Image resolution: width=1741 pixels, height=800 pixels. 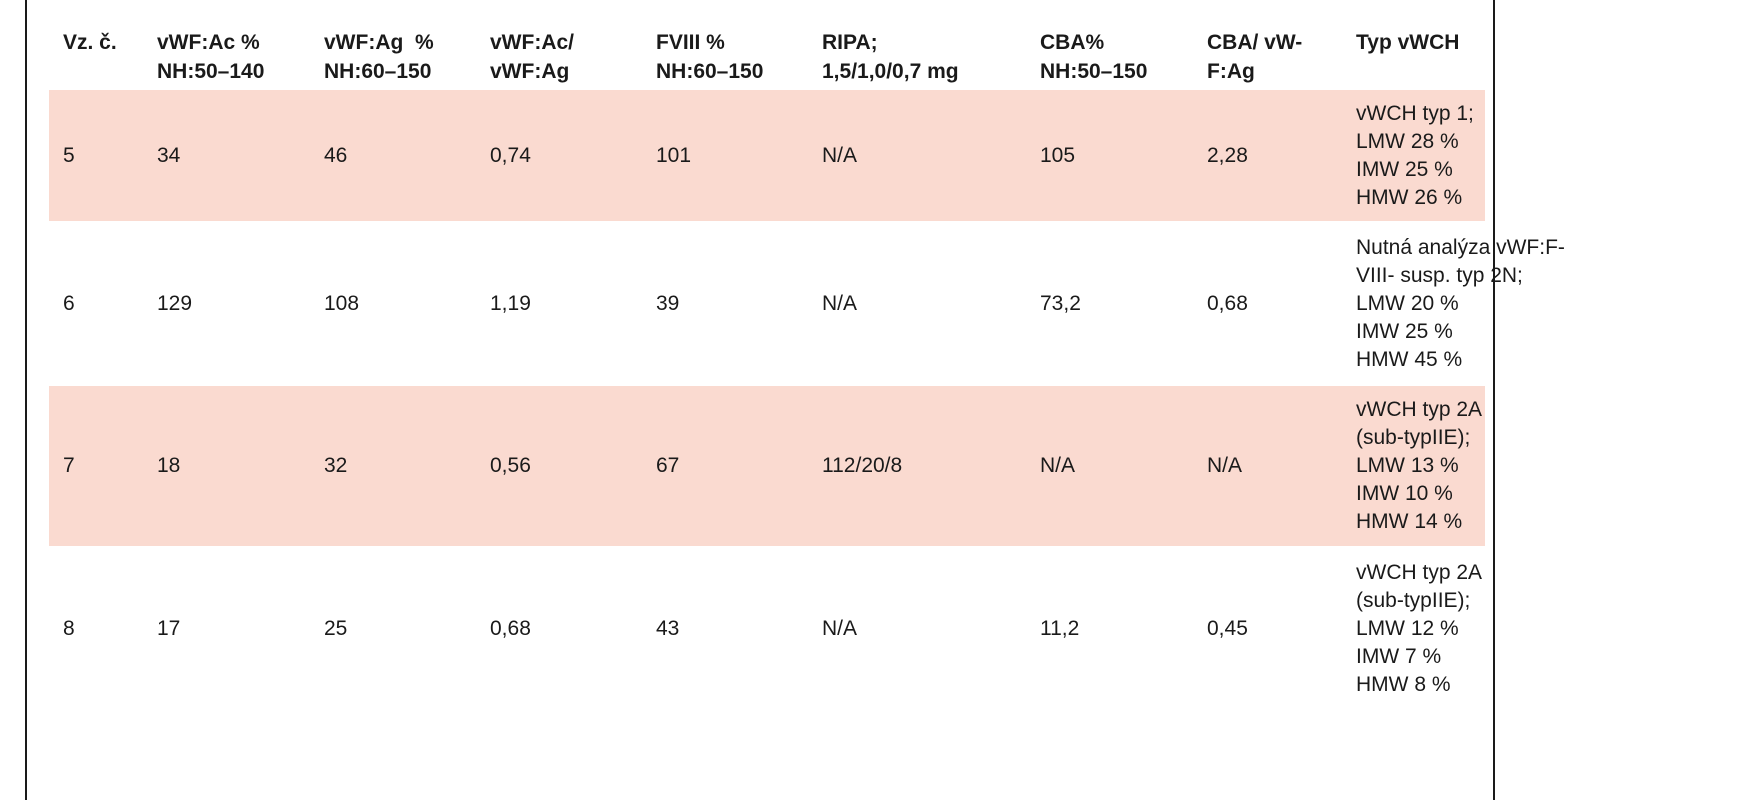 What do you see at coordinates (336, 465) in the screenshot?
I see `cell-vwf-ag: 32` at bounding box center [336, 465].